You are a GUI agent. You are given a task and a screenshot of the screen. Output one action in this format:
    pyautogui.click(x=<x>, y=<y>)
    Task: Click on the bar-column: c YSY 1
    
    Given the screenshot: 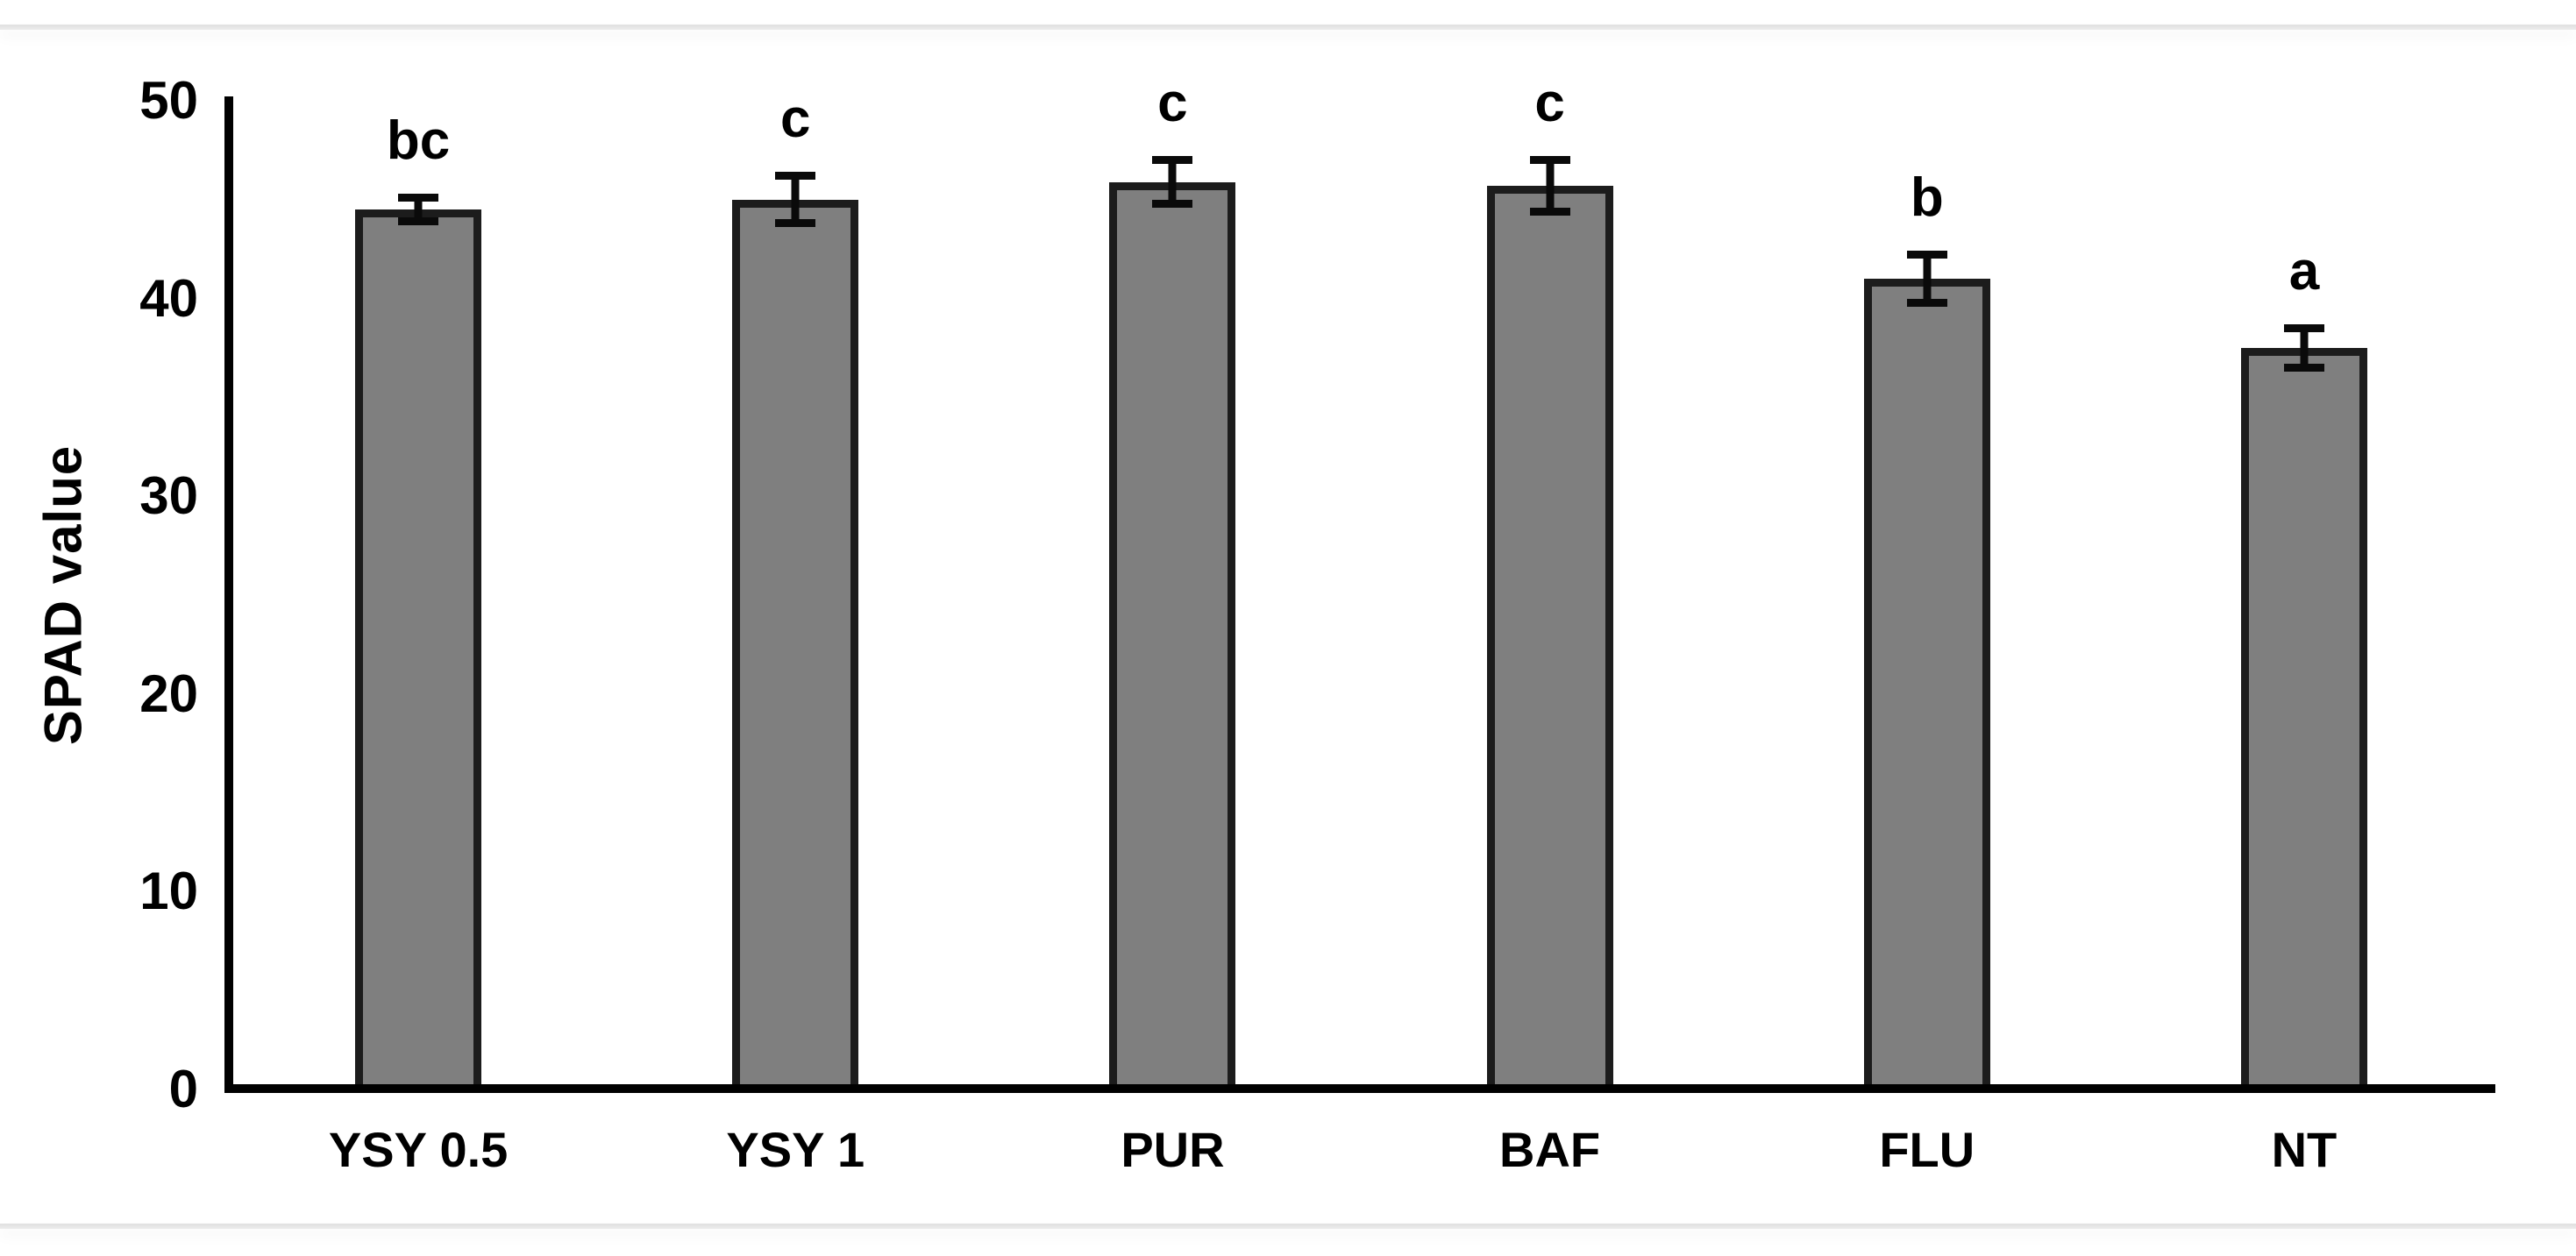 What is the action you would take?
    pyautogui.click(x=795, y=588)
    